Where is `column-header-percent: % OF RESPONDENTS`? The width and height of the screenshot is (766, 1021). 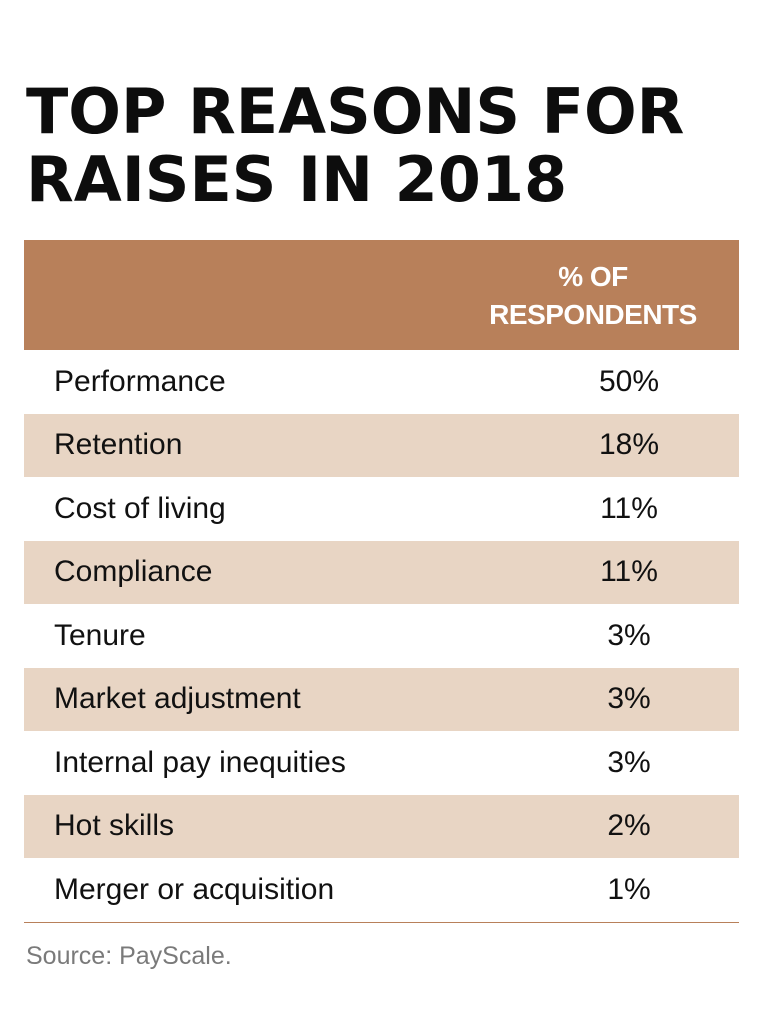
column-header-percent: % OF RESPONDENTS is located at coordinates (593, 296).